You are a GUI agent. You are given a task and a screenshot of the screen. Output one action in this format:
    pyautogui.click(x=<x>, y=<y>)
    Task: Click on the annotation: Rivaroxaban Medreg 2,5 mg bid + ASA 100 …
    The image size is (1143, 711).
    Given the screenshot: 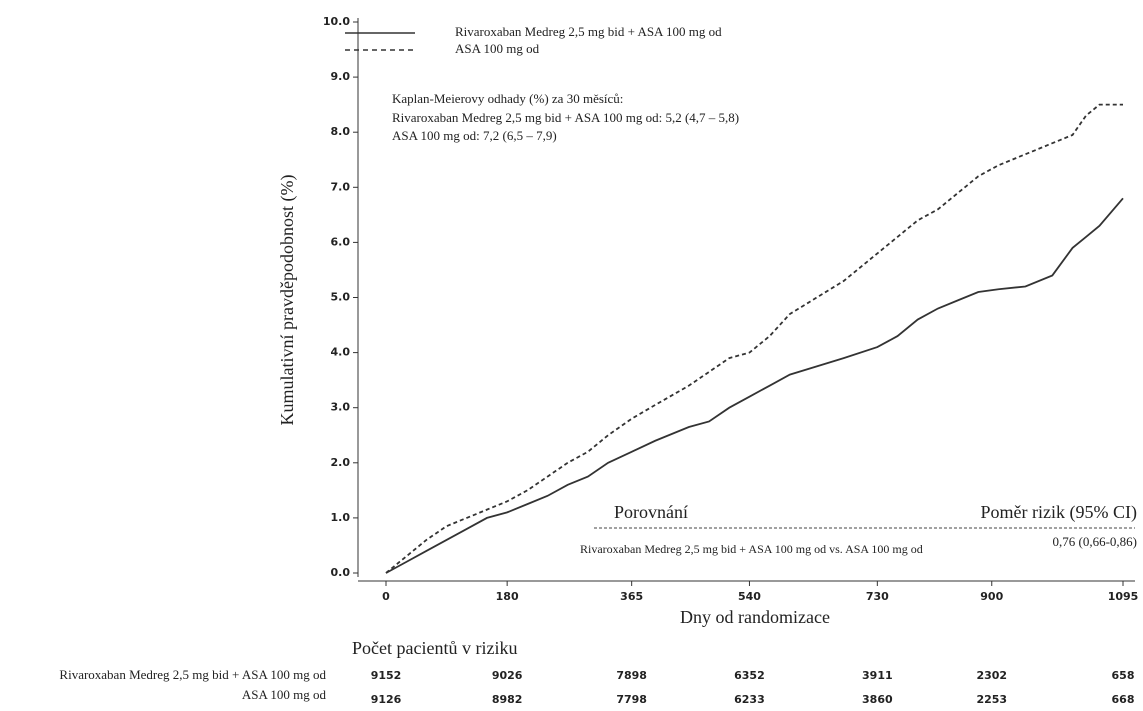 What is the action you would take?
    pyautogui.click(x=565, y=117)
    